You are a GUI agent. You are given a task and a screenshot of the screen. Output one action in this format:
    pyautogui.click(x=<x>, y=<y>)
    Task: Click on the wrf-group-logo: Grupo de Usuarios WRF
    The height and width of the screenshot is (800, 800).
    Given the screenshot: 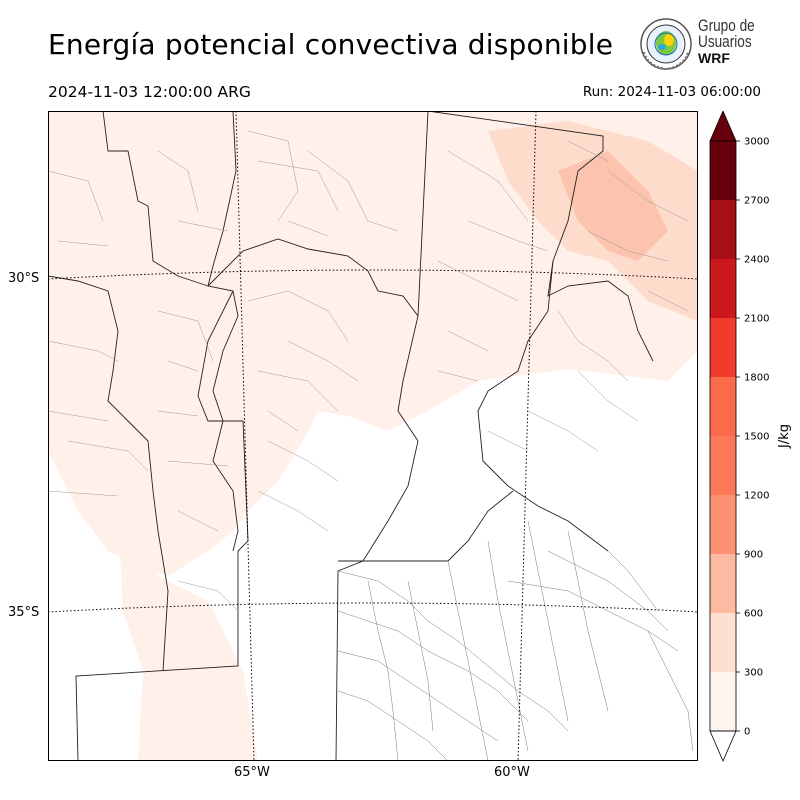 What is the action you would take?
    pyautogui.click(x=703, y=44)
    